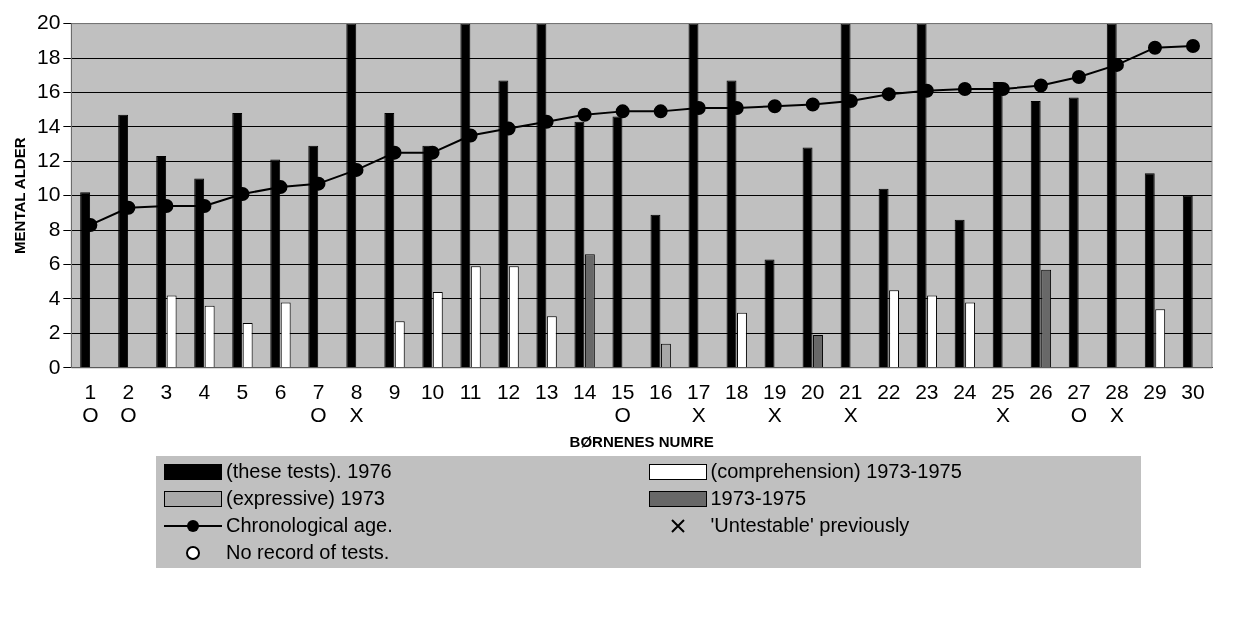 This screenshot has height=628, width=1234. What do you see at coordinates (309, 525) in the screenshot?
I see `legend-label: Chronological age.` at bounding box center [309, 525].